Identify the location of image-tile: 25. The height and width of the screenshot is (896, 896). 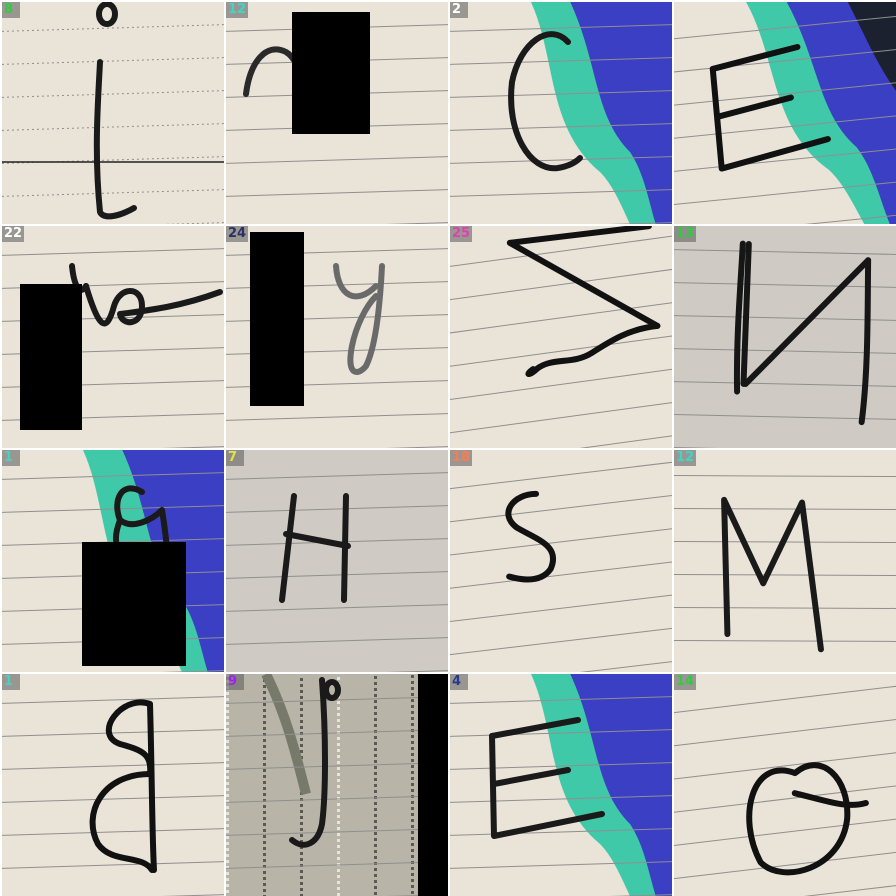
(561, 337).